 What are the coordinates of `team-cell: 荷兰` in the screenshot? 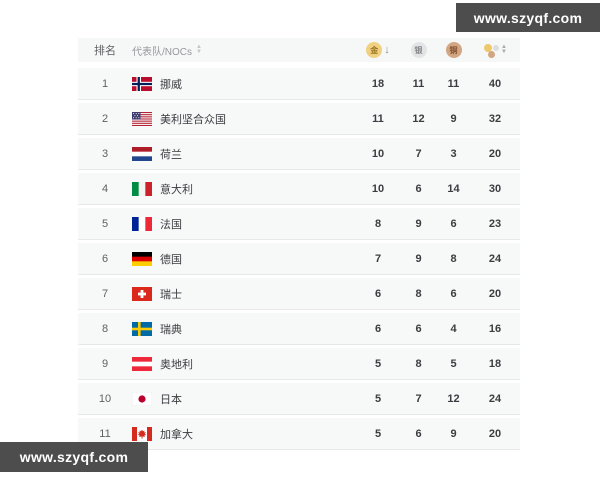 It's located at (244, 154).